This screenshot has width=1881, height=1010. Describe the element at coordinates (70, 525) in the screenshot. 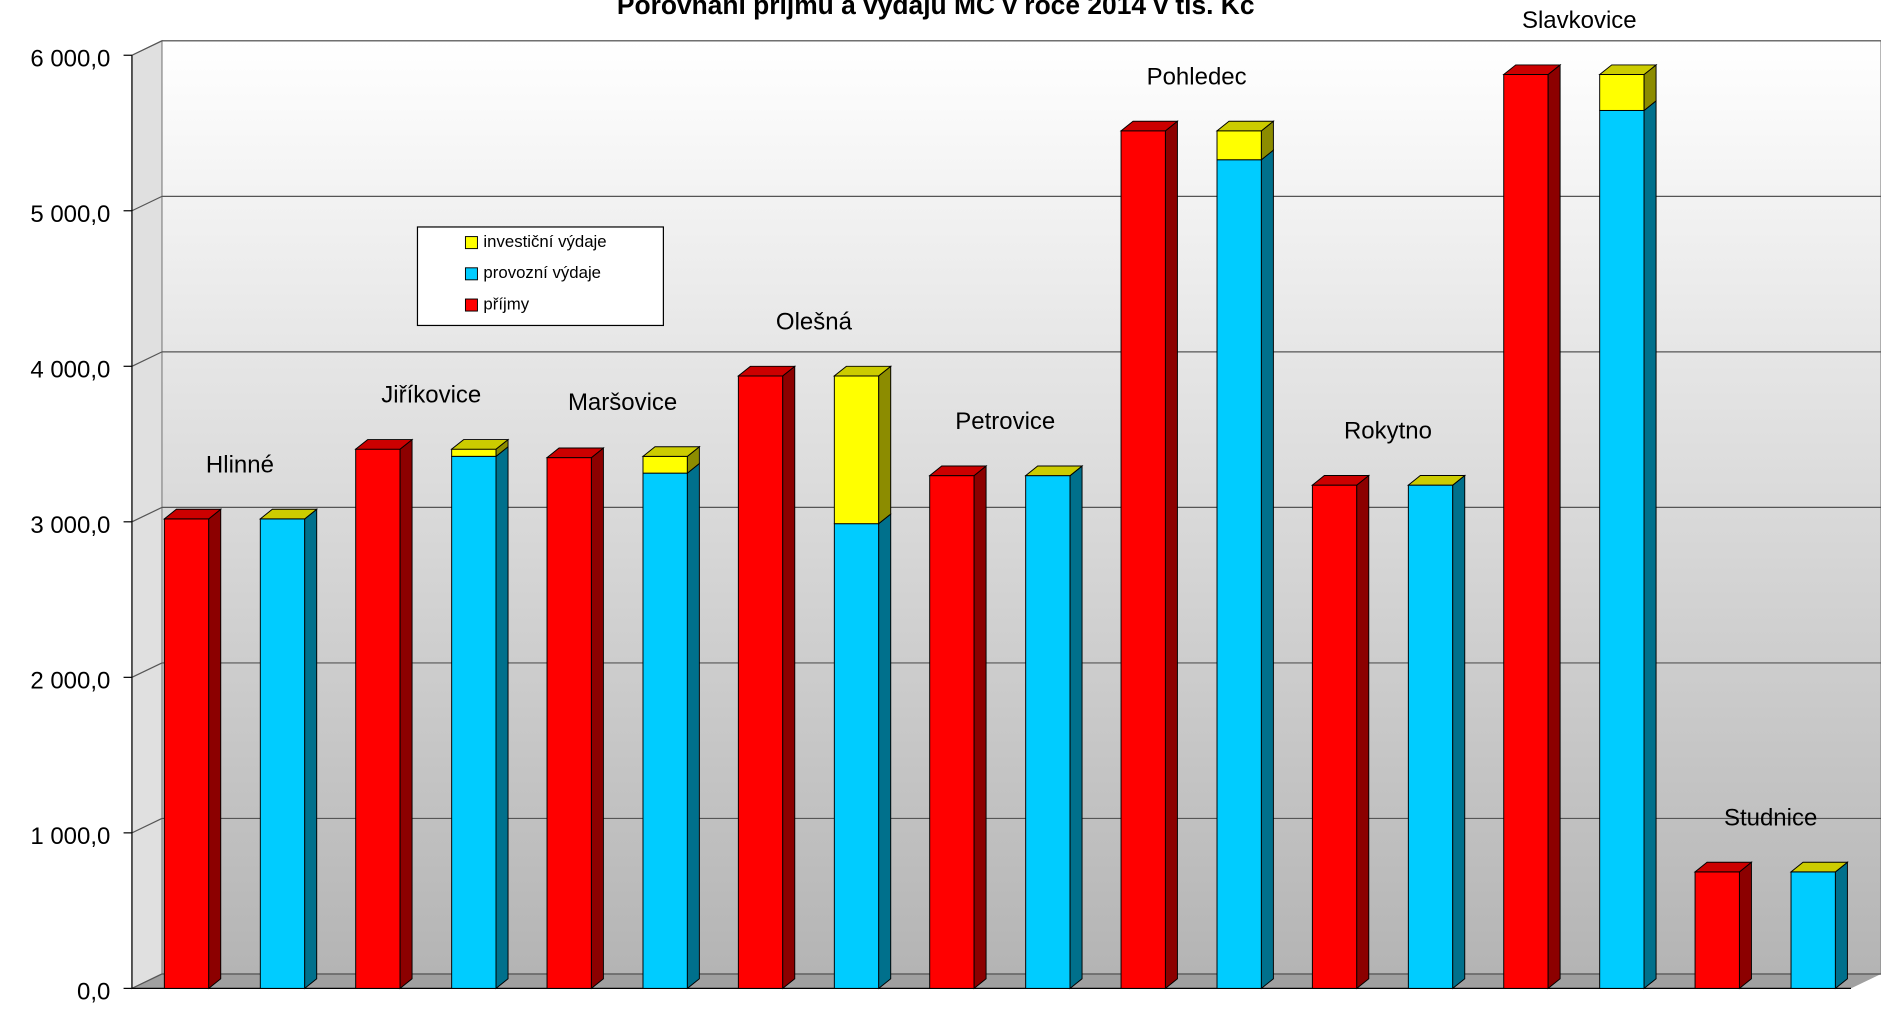

I see `y-tick-label: 3 000,0` at that location.